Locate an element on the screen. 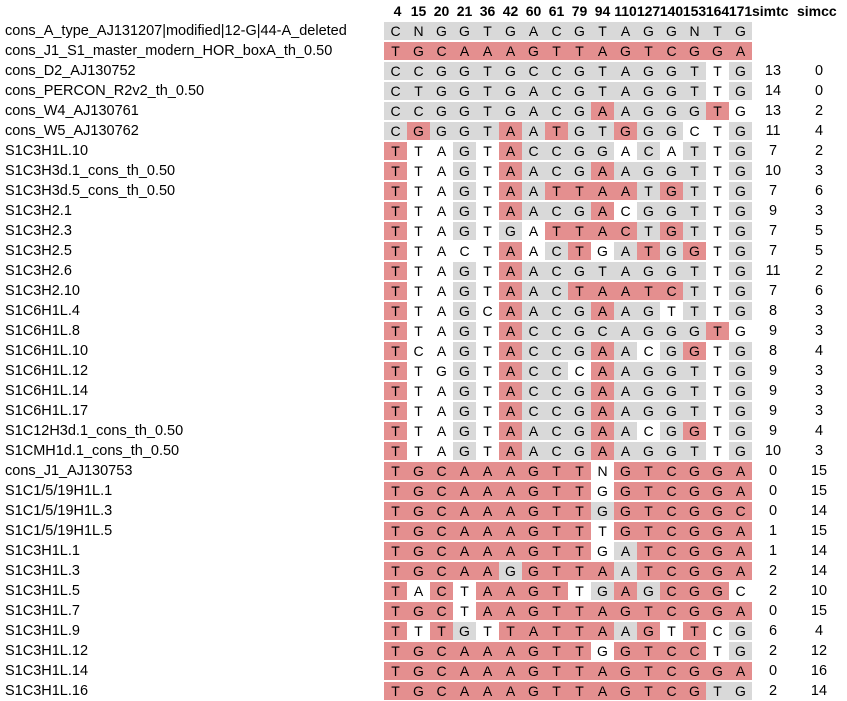 Image resolution: width=847 pixels, height=701 pixels. simcc-value: 5 is located at coordinates (819, 251).